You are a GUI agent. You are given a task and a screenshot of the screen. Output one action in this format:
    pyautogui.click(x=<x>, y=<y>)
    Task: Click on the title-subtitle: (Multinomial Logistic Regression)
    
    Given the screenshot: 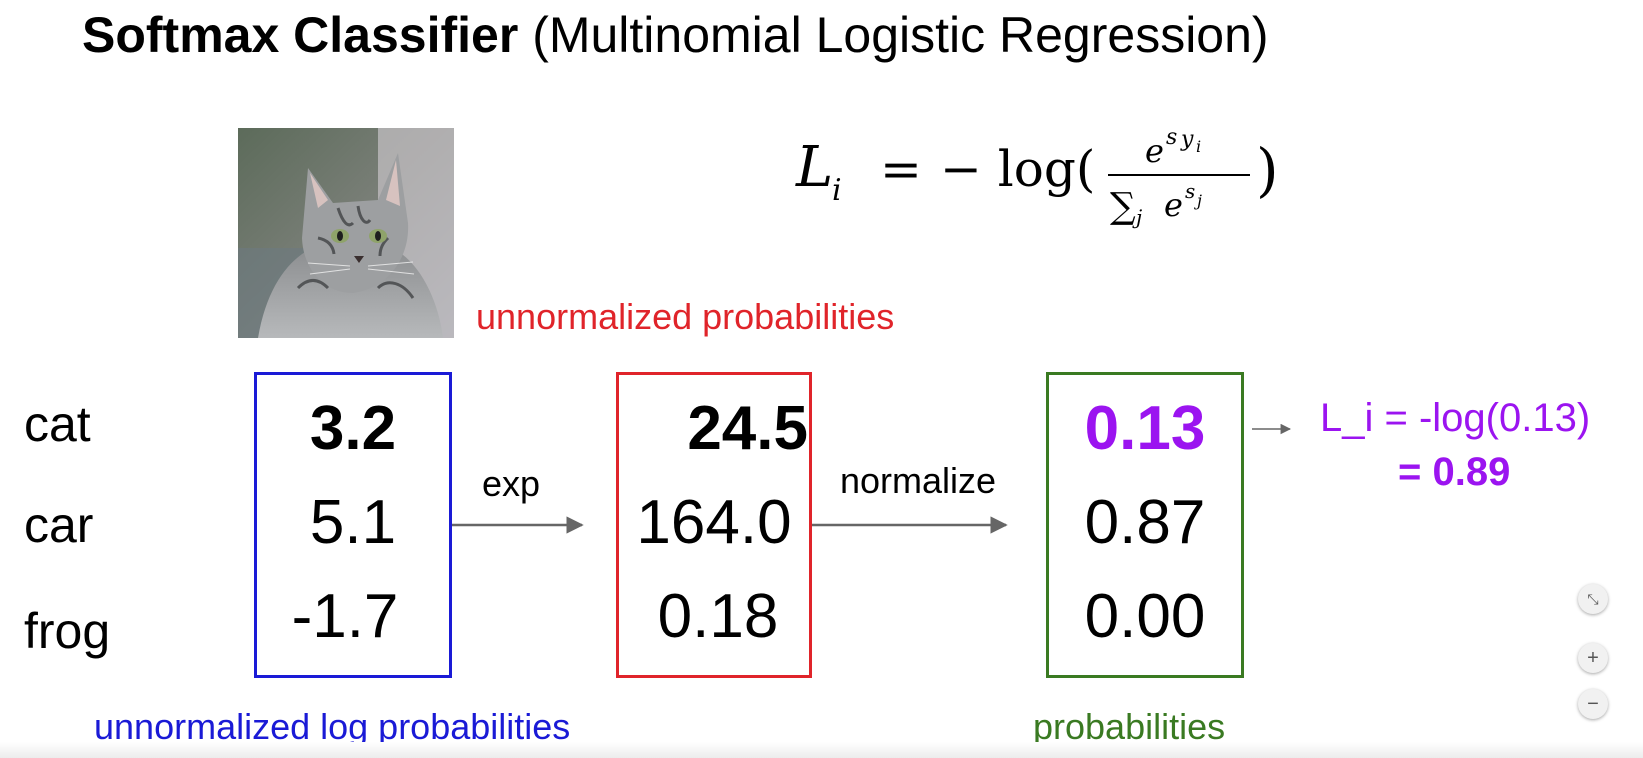 What is the action you would take?
    pyautogui.click(x=900, y=35)
    